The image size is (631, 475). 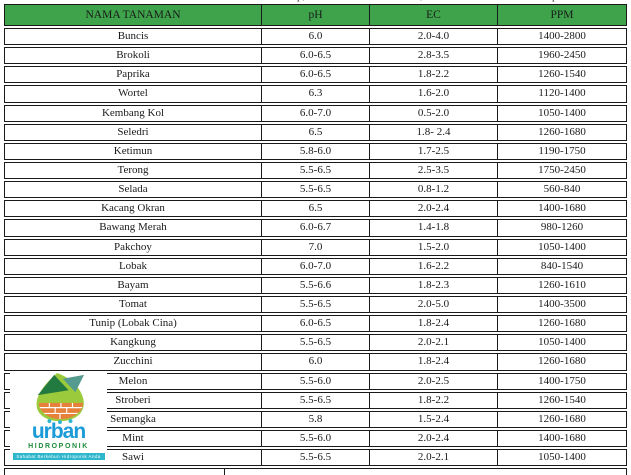 I want to click on table-row: Bawang Merah 6.0-6.7 1.4-1.8 980-1260, so click(x=315, y=228).